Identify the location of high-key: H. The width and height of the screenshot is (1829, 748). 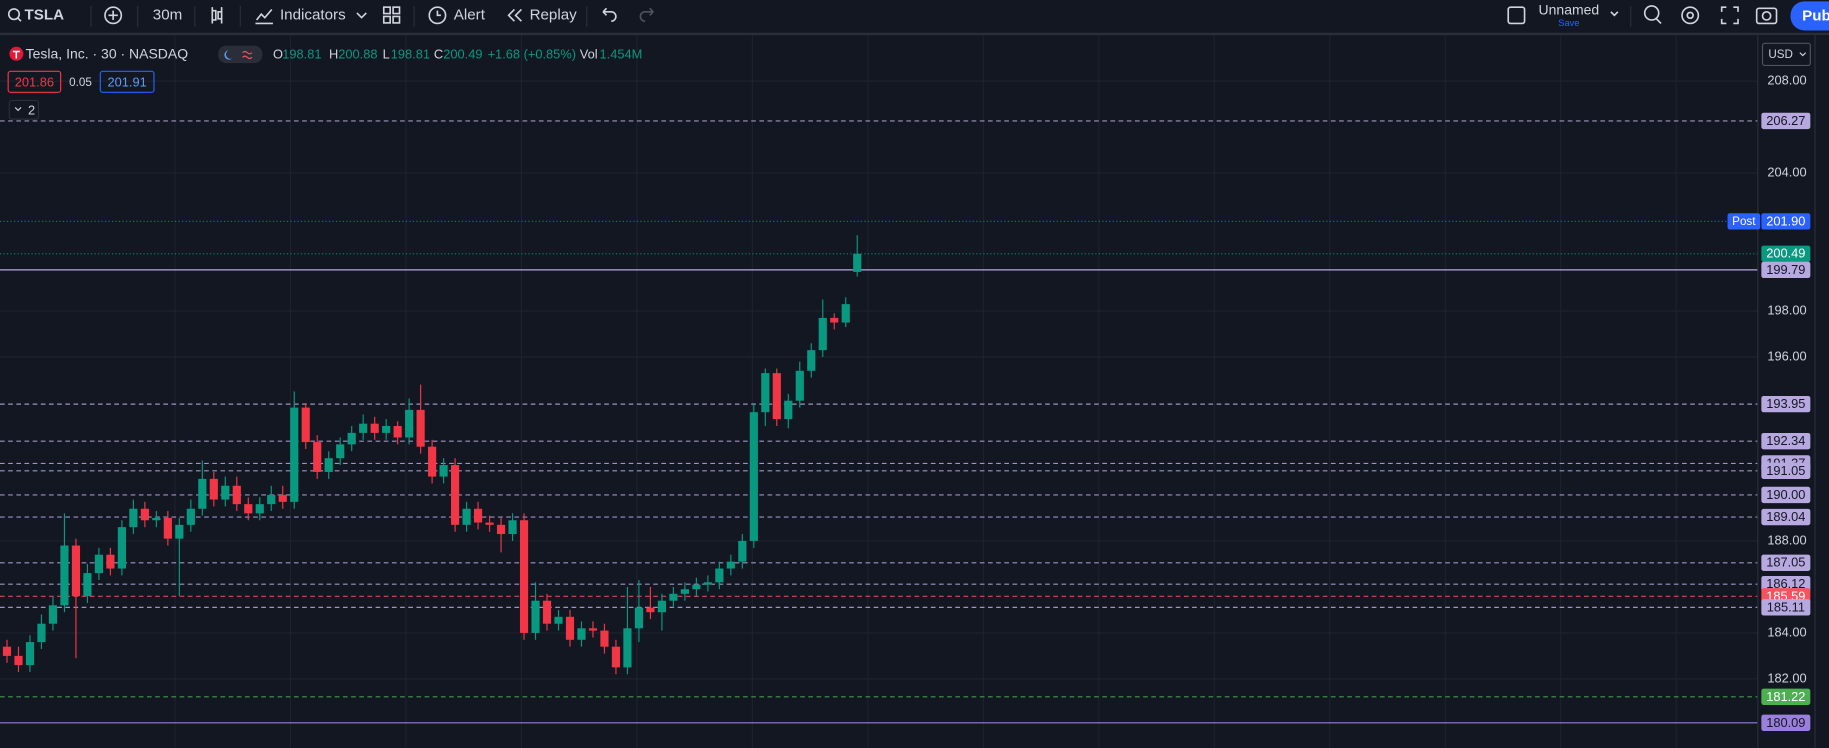
(333, 53).